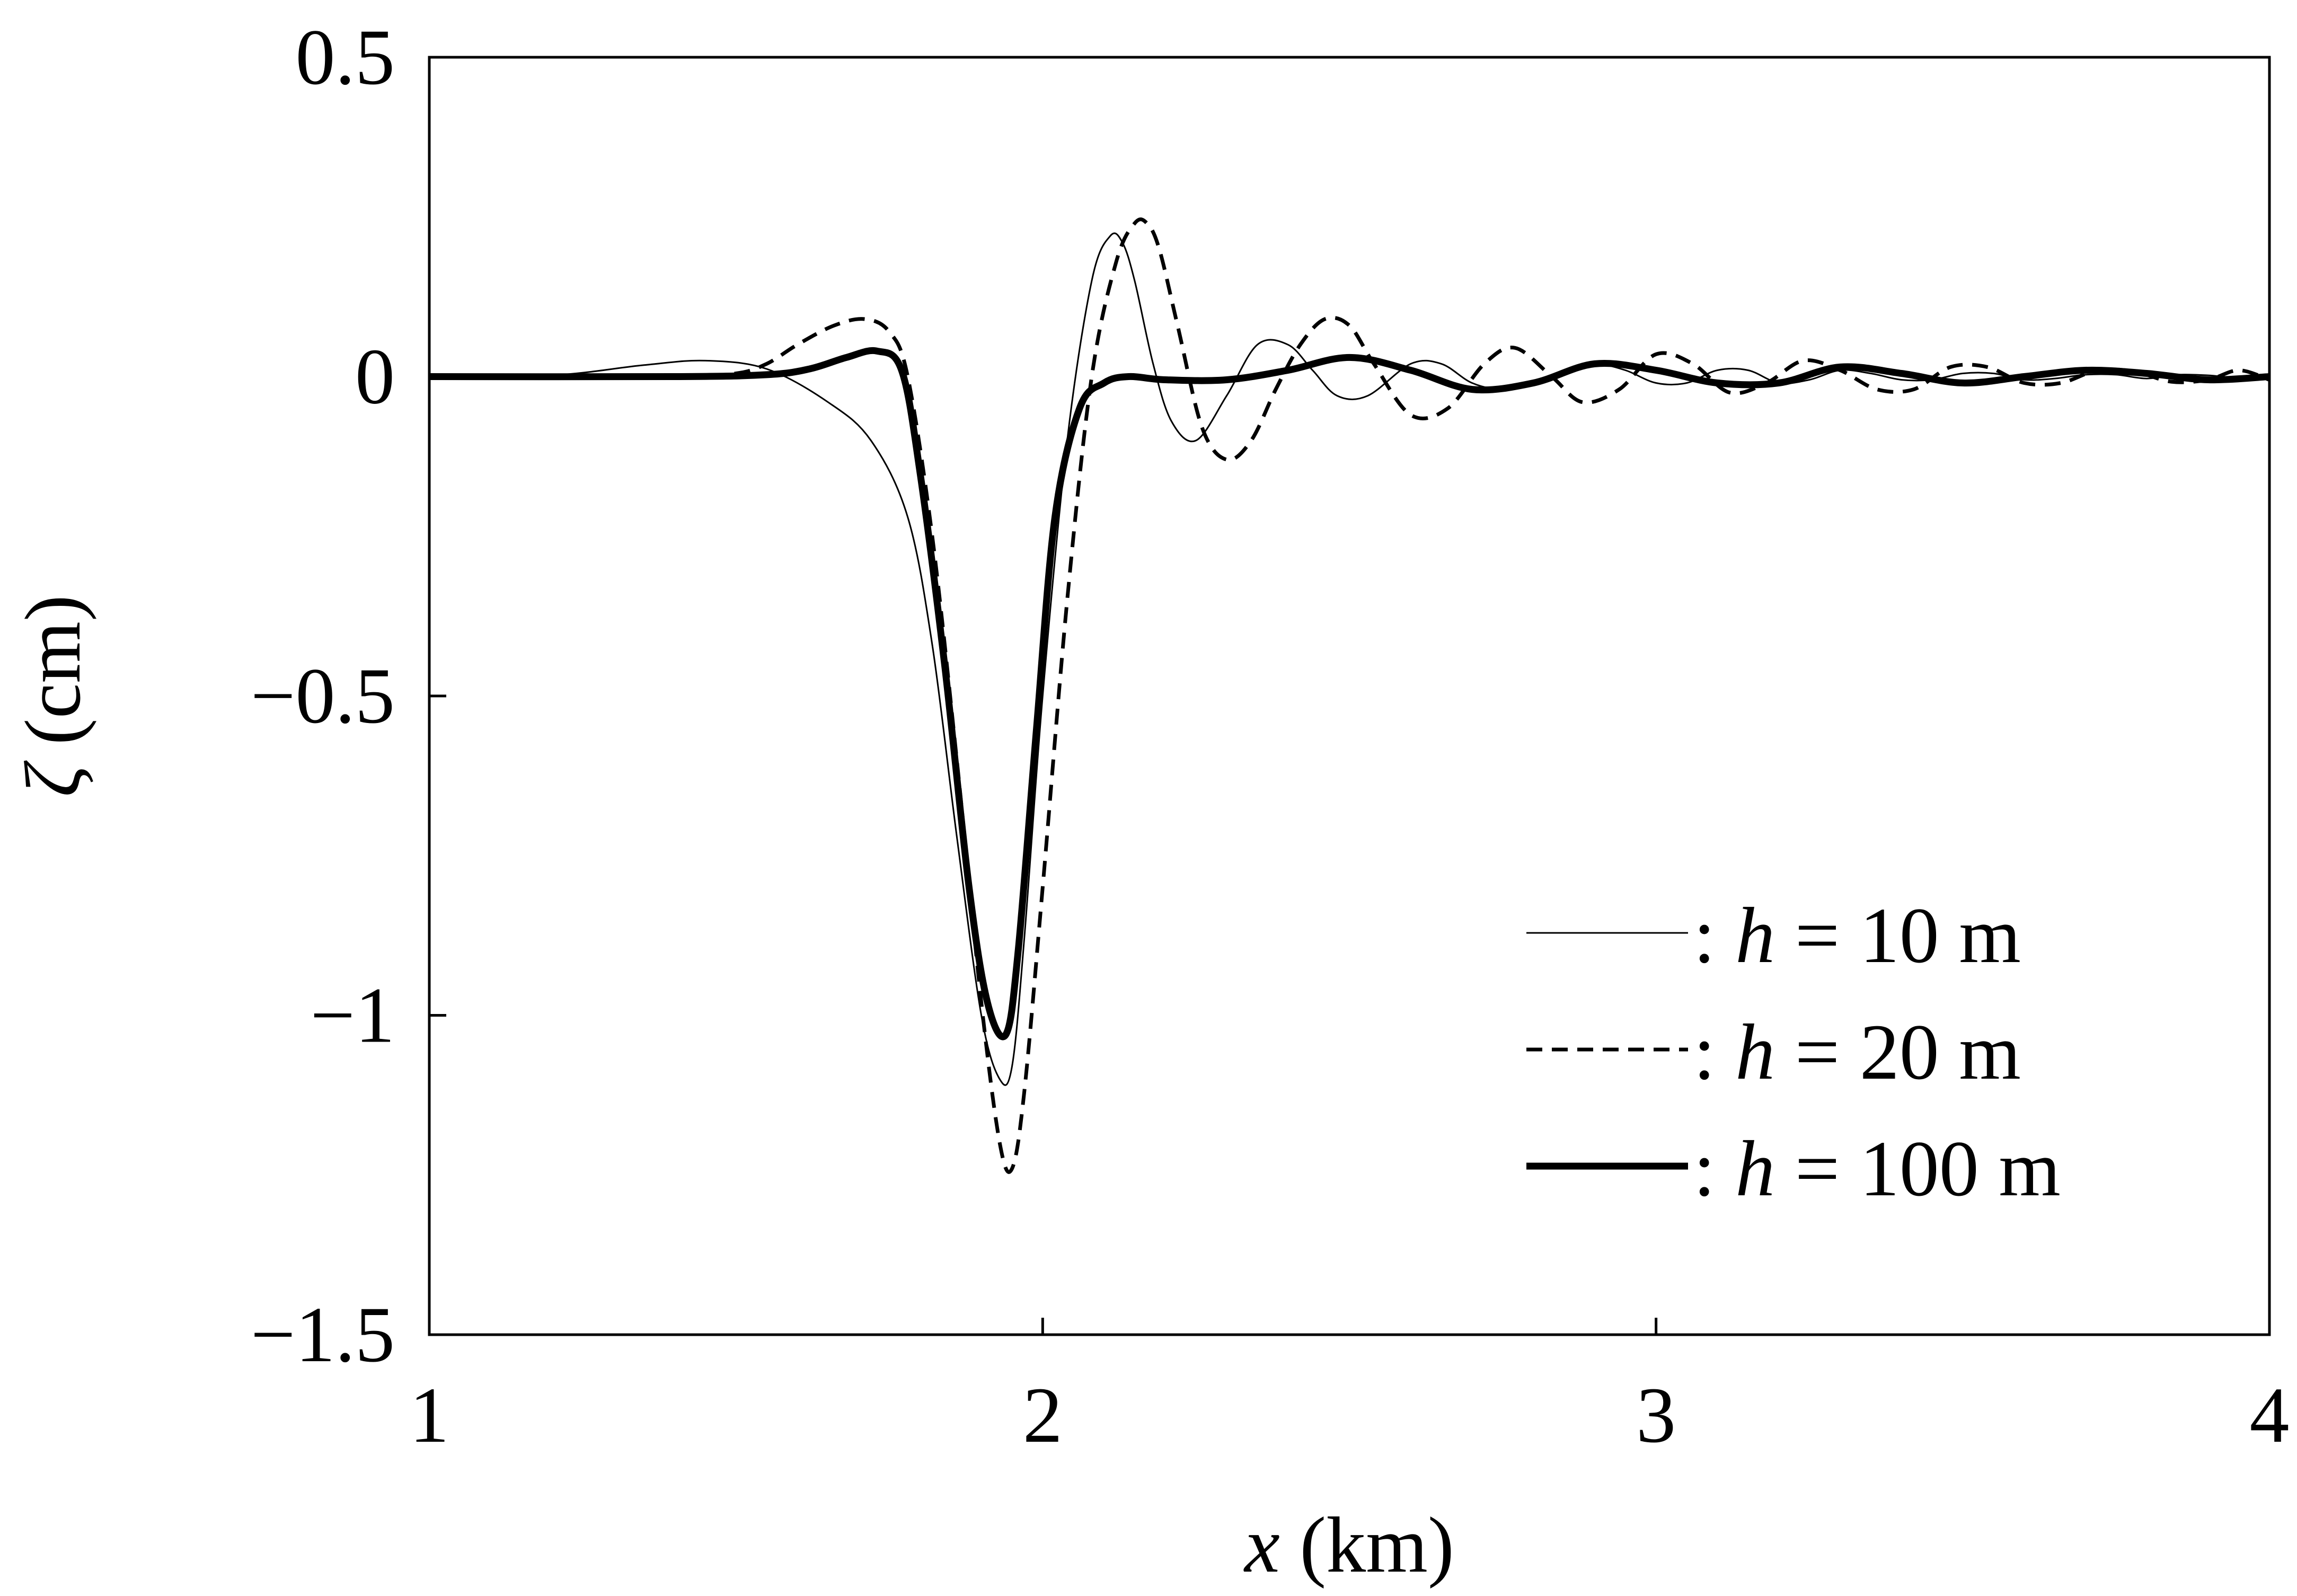 The height and width of the screenshot is (1596, 2297). Describe the element at coordinates (429, 1415) in the screenshot. I see `x-tick-label-0: 1` at that location.